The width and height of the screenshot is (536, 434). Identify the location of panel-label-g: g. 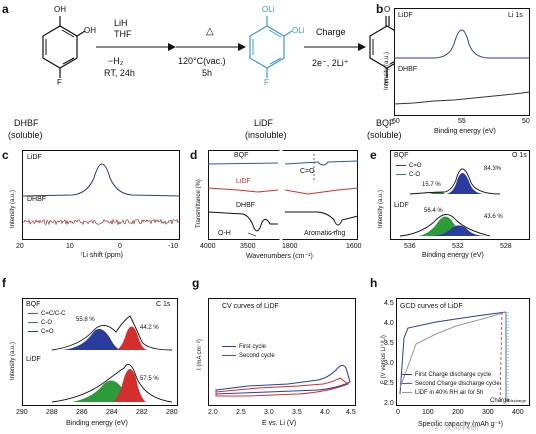
(196, 283).